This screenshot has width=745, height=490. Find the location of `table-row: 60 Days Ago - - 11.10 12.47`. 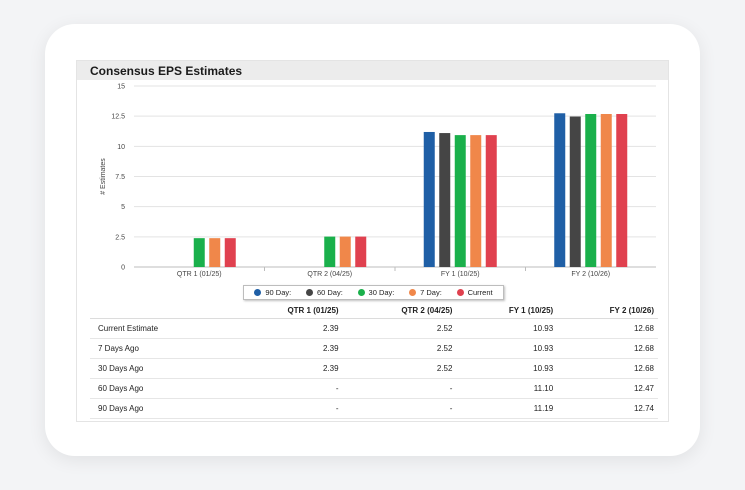

table-row: 60 Days Ago - - 11.10 12.47 is located at coordinates (374, 388).